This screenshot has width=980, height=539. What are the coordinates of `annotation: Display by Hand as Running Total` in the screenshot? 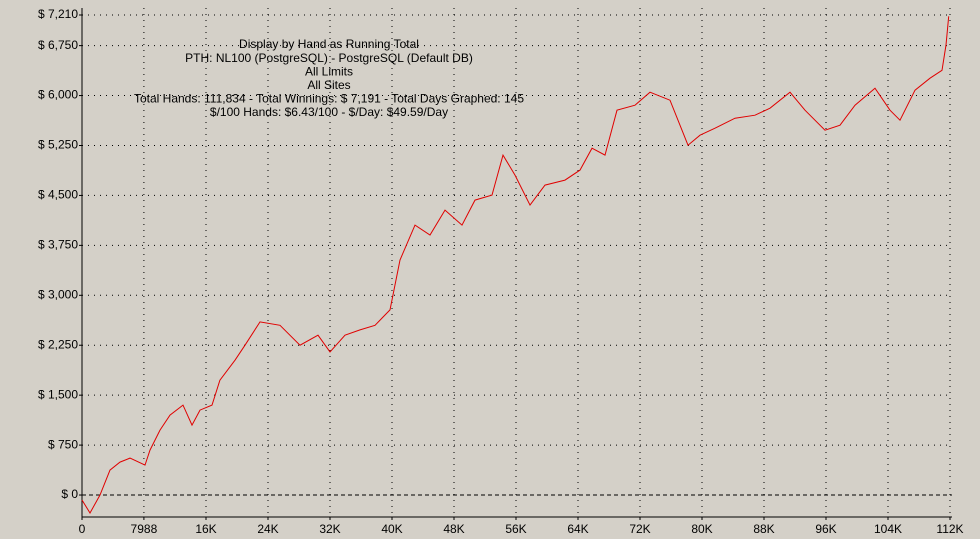 It's located at (329, 44).